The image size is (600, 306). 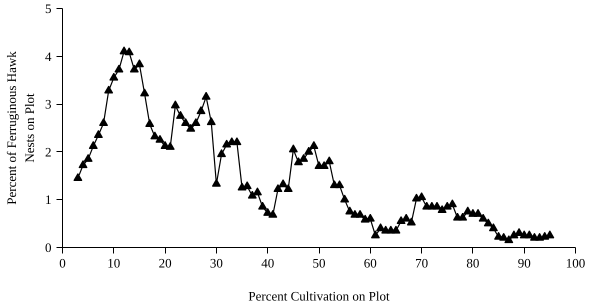 I want to click on x-tick-label: 30, so click(x=216, y=263).